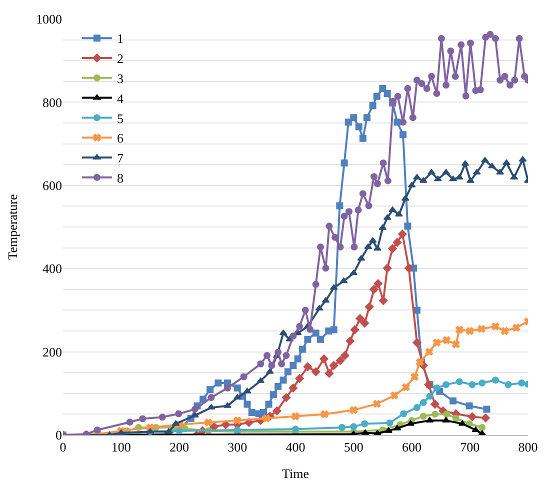  What do you see at coordinates (470, 447) in the screenshot?
I see `x-tick-label: 700` at bounding box center [470, 447].